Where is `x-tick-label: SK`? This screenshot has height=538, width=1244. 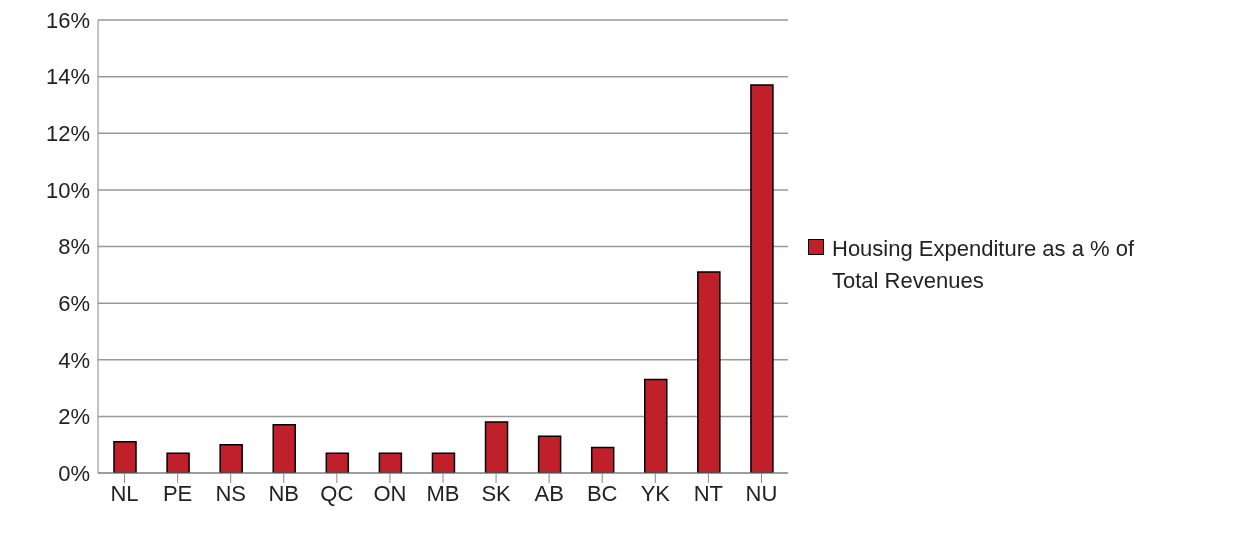
x-tick-label: SK is located at coordinates (496, 493).